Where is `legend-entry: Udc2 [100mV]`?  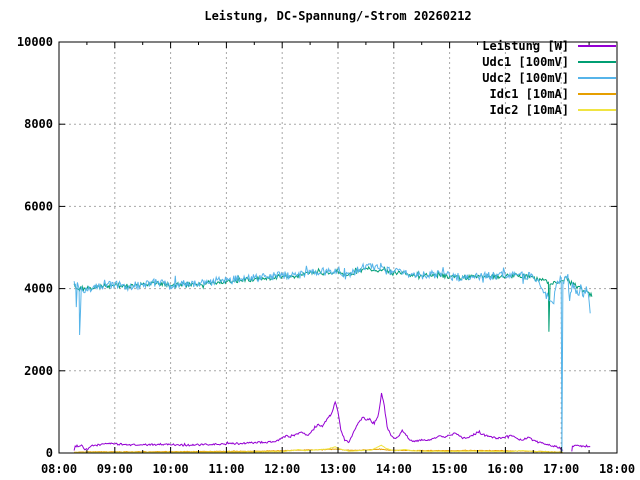
legend-entry: Udc2 [100mV] is located at coordinates (549, 78).